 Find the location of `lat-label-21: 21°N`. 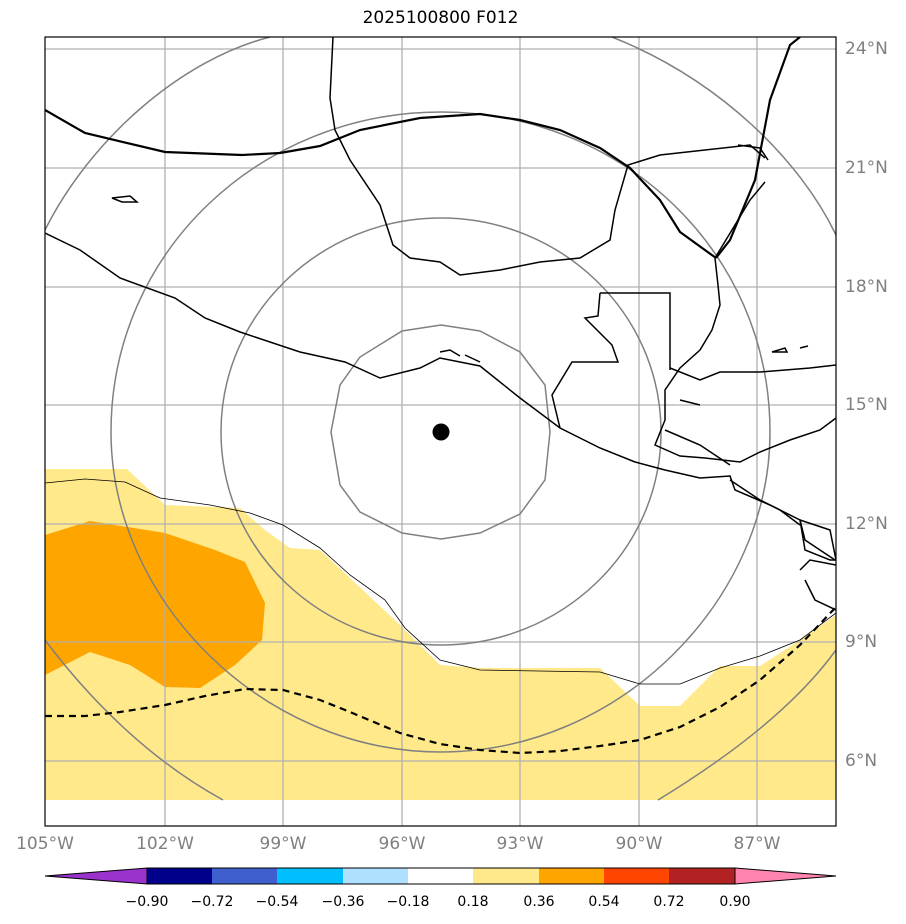

lat-label-21: 21°N is located at coordinates (866, 168).